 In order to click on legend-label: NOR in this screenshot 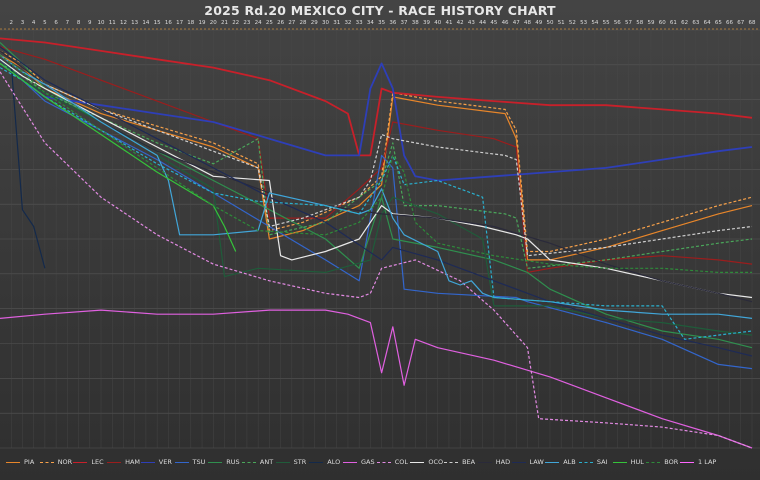, I will do `click(65, 462)`.